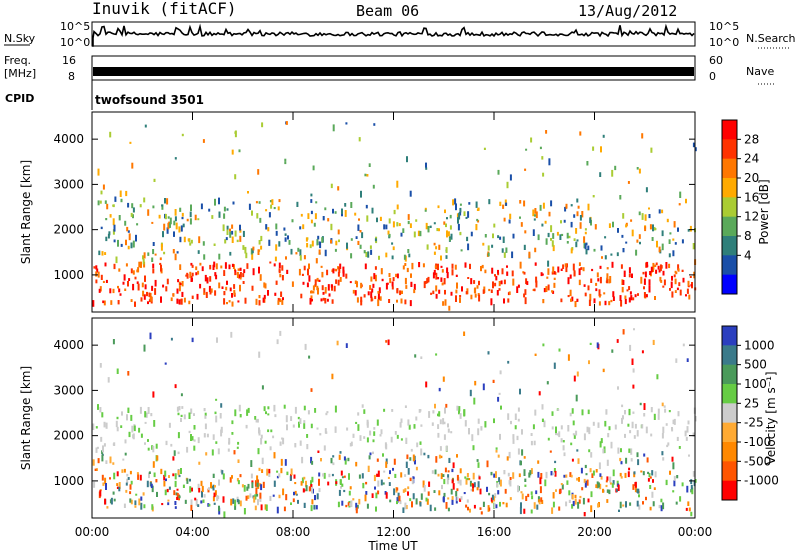 This screenshot has width=800, height=554. What do you see at coordinates (69, 60) in the screenshot?
I see `freq-tick-top: 16` at bounding box center [69, 60].